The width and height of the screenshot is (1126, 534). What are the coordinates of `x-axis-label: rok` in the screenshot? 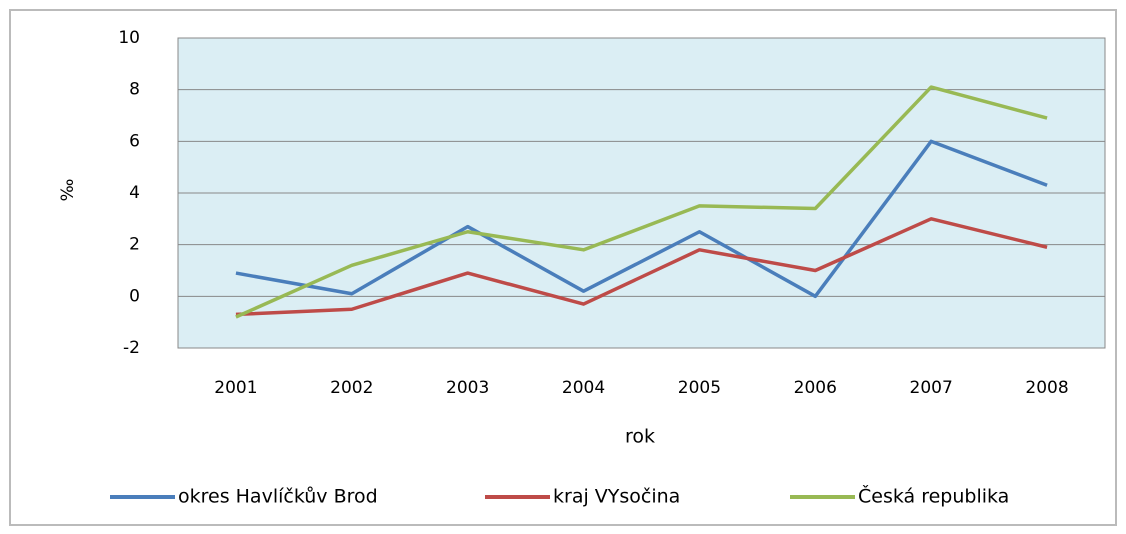 It's located at (640, 437).